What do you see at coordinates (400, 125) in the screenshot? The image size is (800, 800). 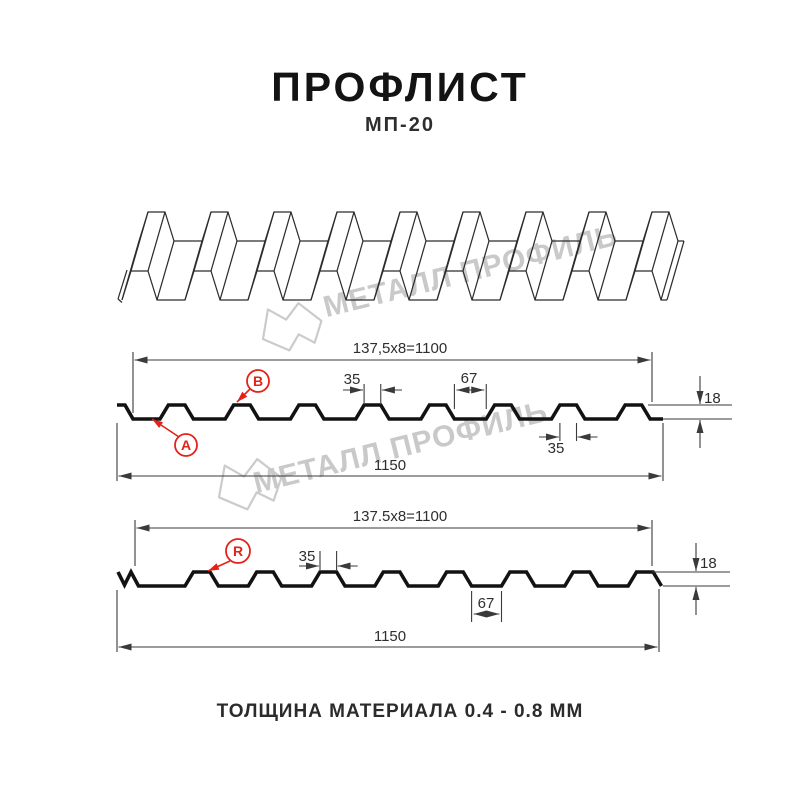 I see `profile-model: МП-20` at bounding box center [400, 125].